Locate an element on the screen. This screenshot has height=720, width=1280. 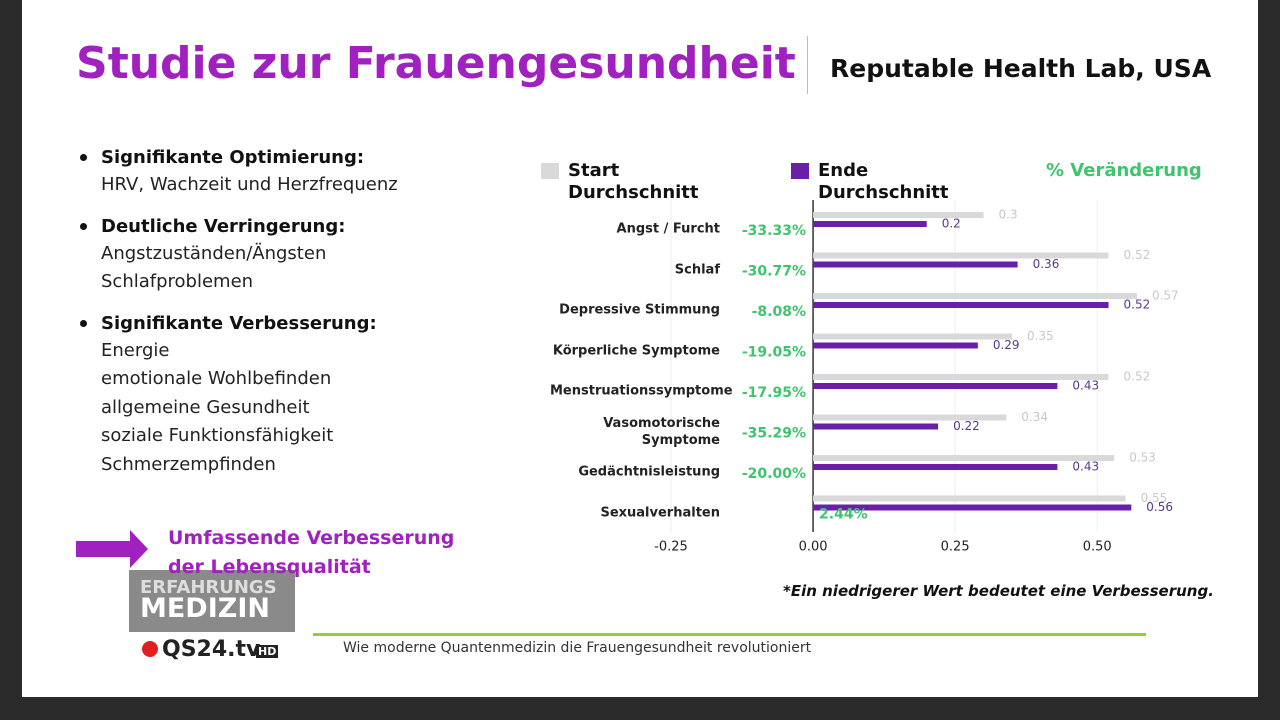
x-tick-label: 0.25 is located at coordinates (955, 547).